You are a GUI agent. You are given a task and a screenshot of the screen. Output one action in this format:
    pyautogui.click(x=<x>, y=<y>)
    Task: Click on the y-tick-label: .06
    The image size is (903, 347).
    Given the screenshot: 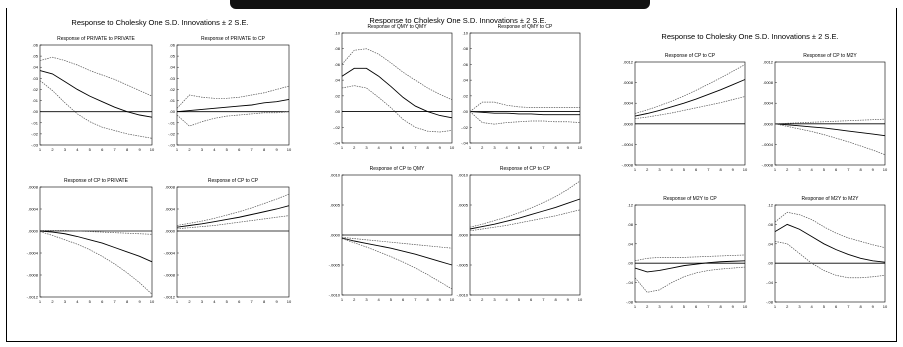 What is the action you would take?
    pyautogui.click(x=35, y=45)
    